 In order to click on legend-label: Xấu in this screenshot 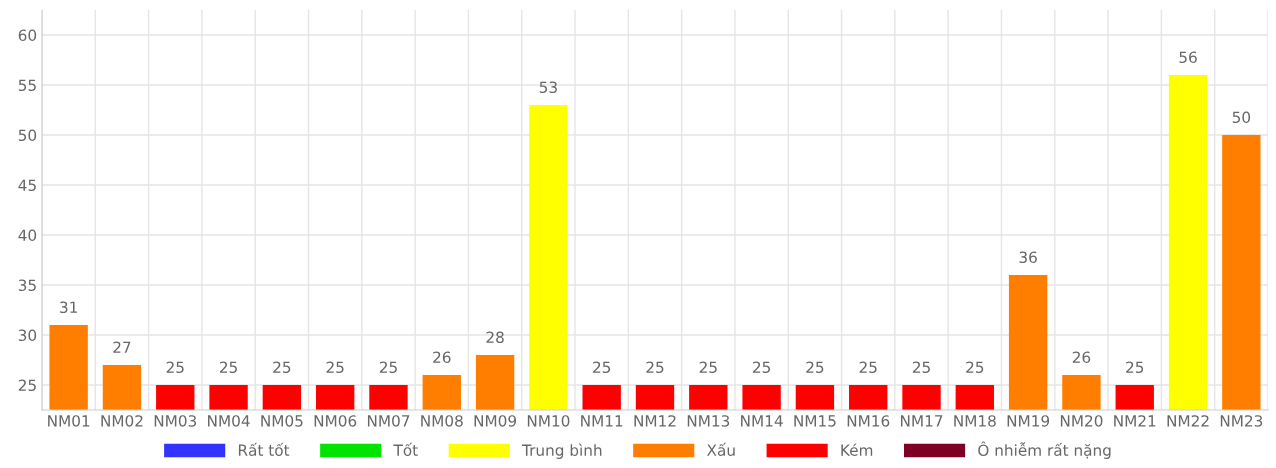, I will do `click(720, 449)`.